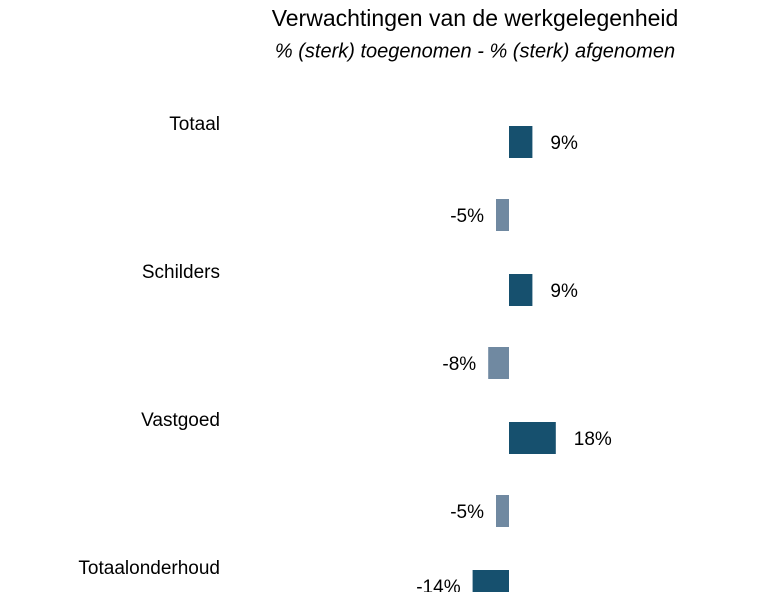 The height and width of the screenshot is (592, 771). Describe the element at coordinates (180, 420) in the screenshot. I see `category-label: Vastgoed` at that location.